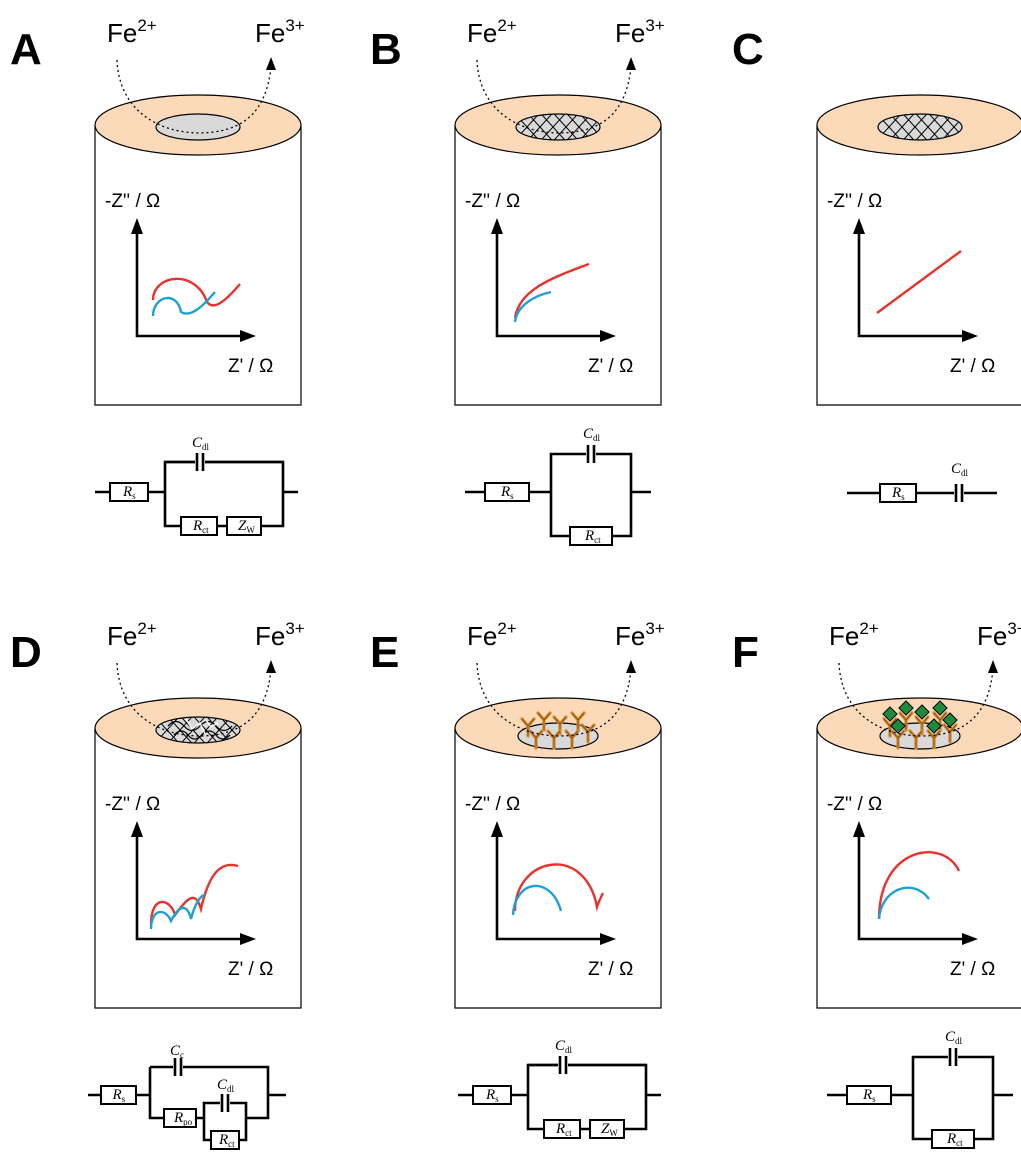 The height and width of the screenshot is (1153, 1021). What do you see at coordinates (198, 127) in the screenshot?
I see `electrode-surface-bare` at bounding box center [198, 127].